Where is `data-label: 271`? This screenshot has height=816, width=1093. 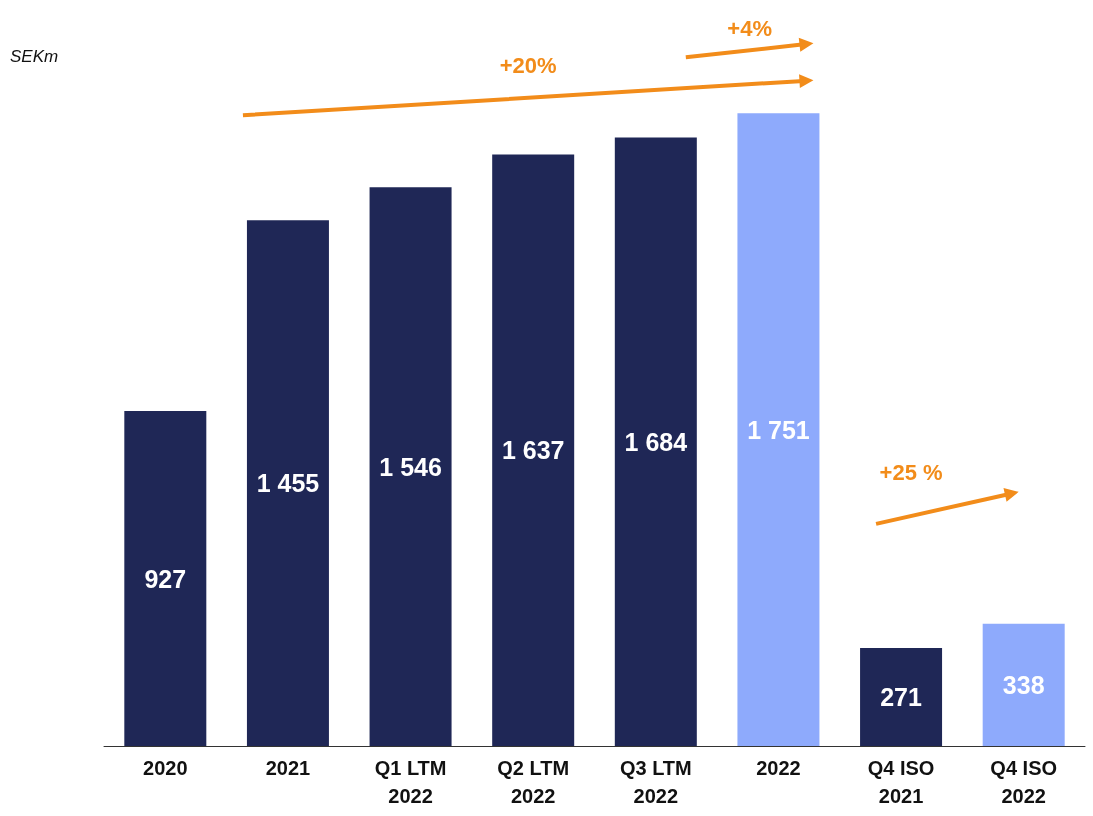
data-label: 271 is located at coordinates (901, 697).